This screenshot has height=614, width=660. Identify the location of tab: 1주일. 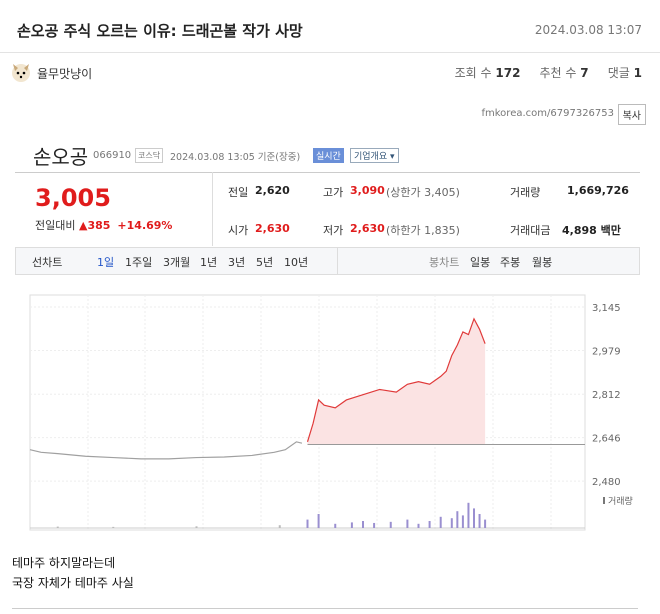
(139, 262).